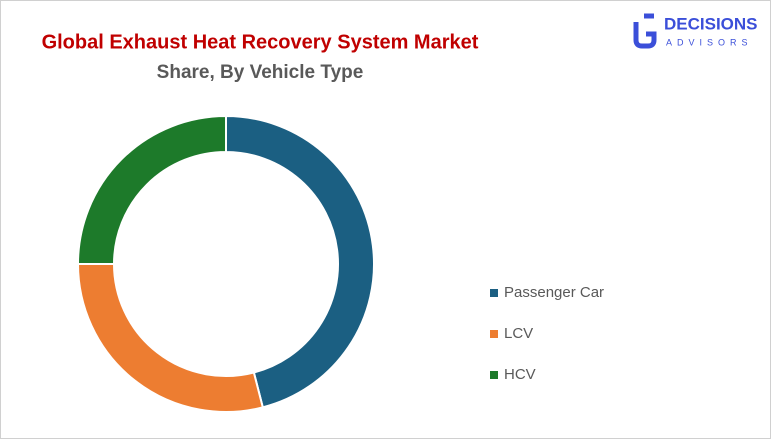  I want to click on logo: DECISIONS ADVISORS, so click(695, 31).